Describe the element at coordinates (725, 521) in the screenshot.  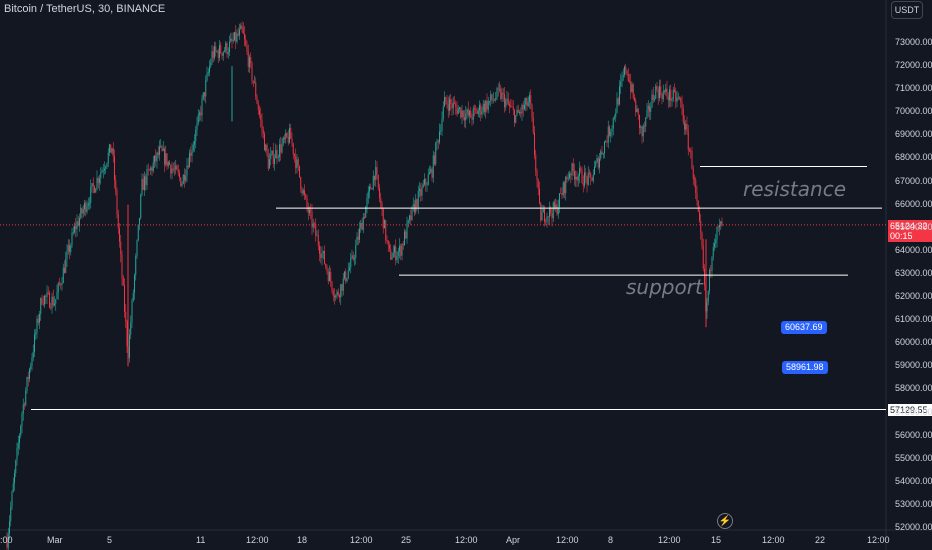
I see `lightning-icon: ⚡` at that location.